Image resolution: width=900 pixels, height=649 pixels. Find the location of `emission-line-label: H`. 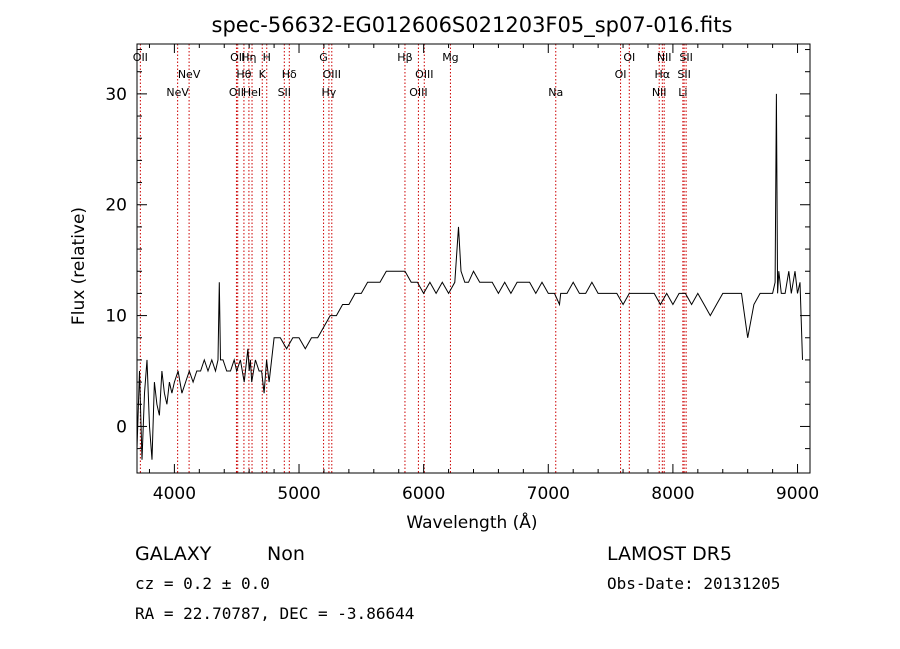

emission-line-label: H is located at coordinates (267, 57).